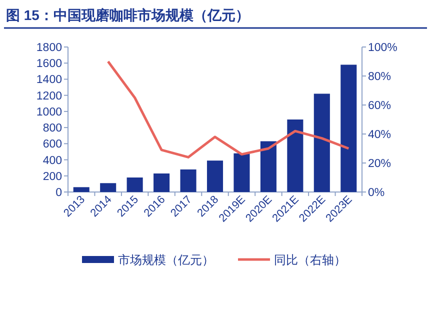 The image size is (431, 320). What do you see at coordinates (166, 260) in the screenshot?
I see `legend-label: 市场规模（亿元）` at bounding box center [166, 260].